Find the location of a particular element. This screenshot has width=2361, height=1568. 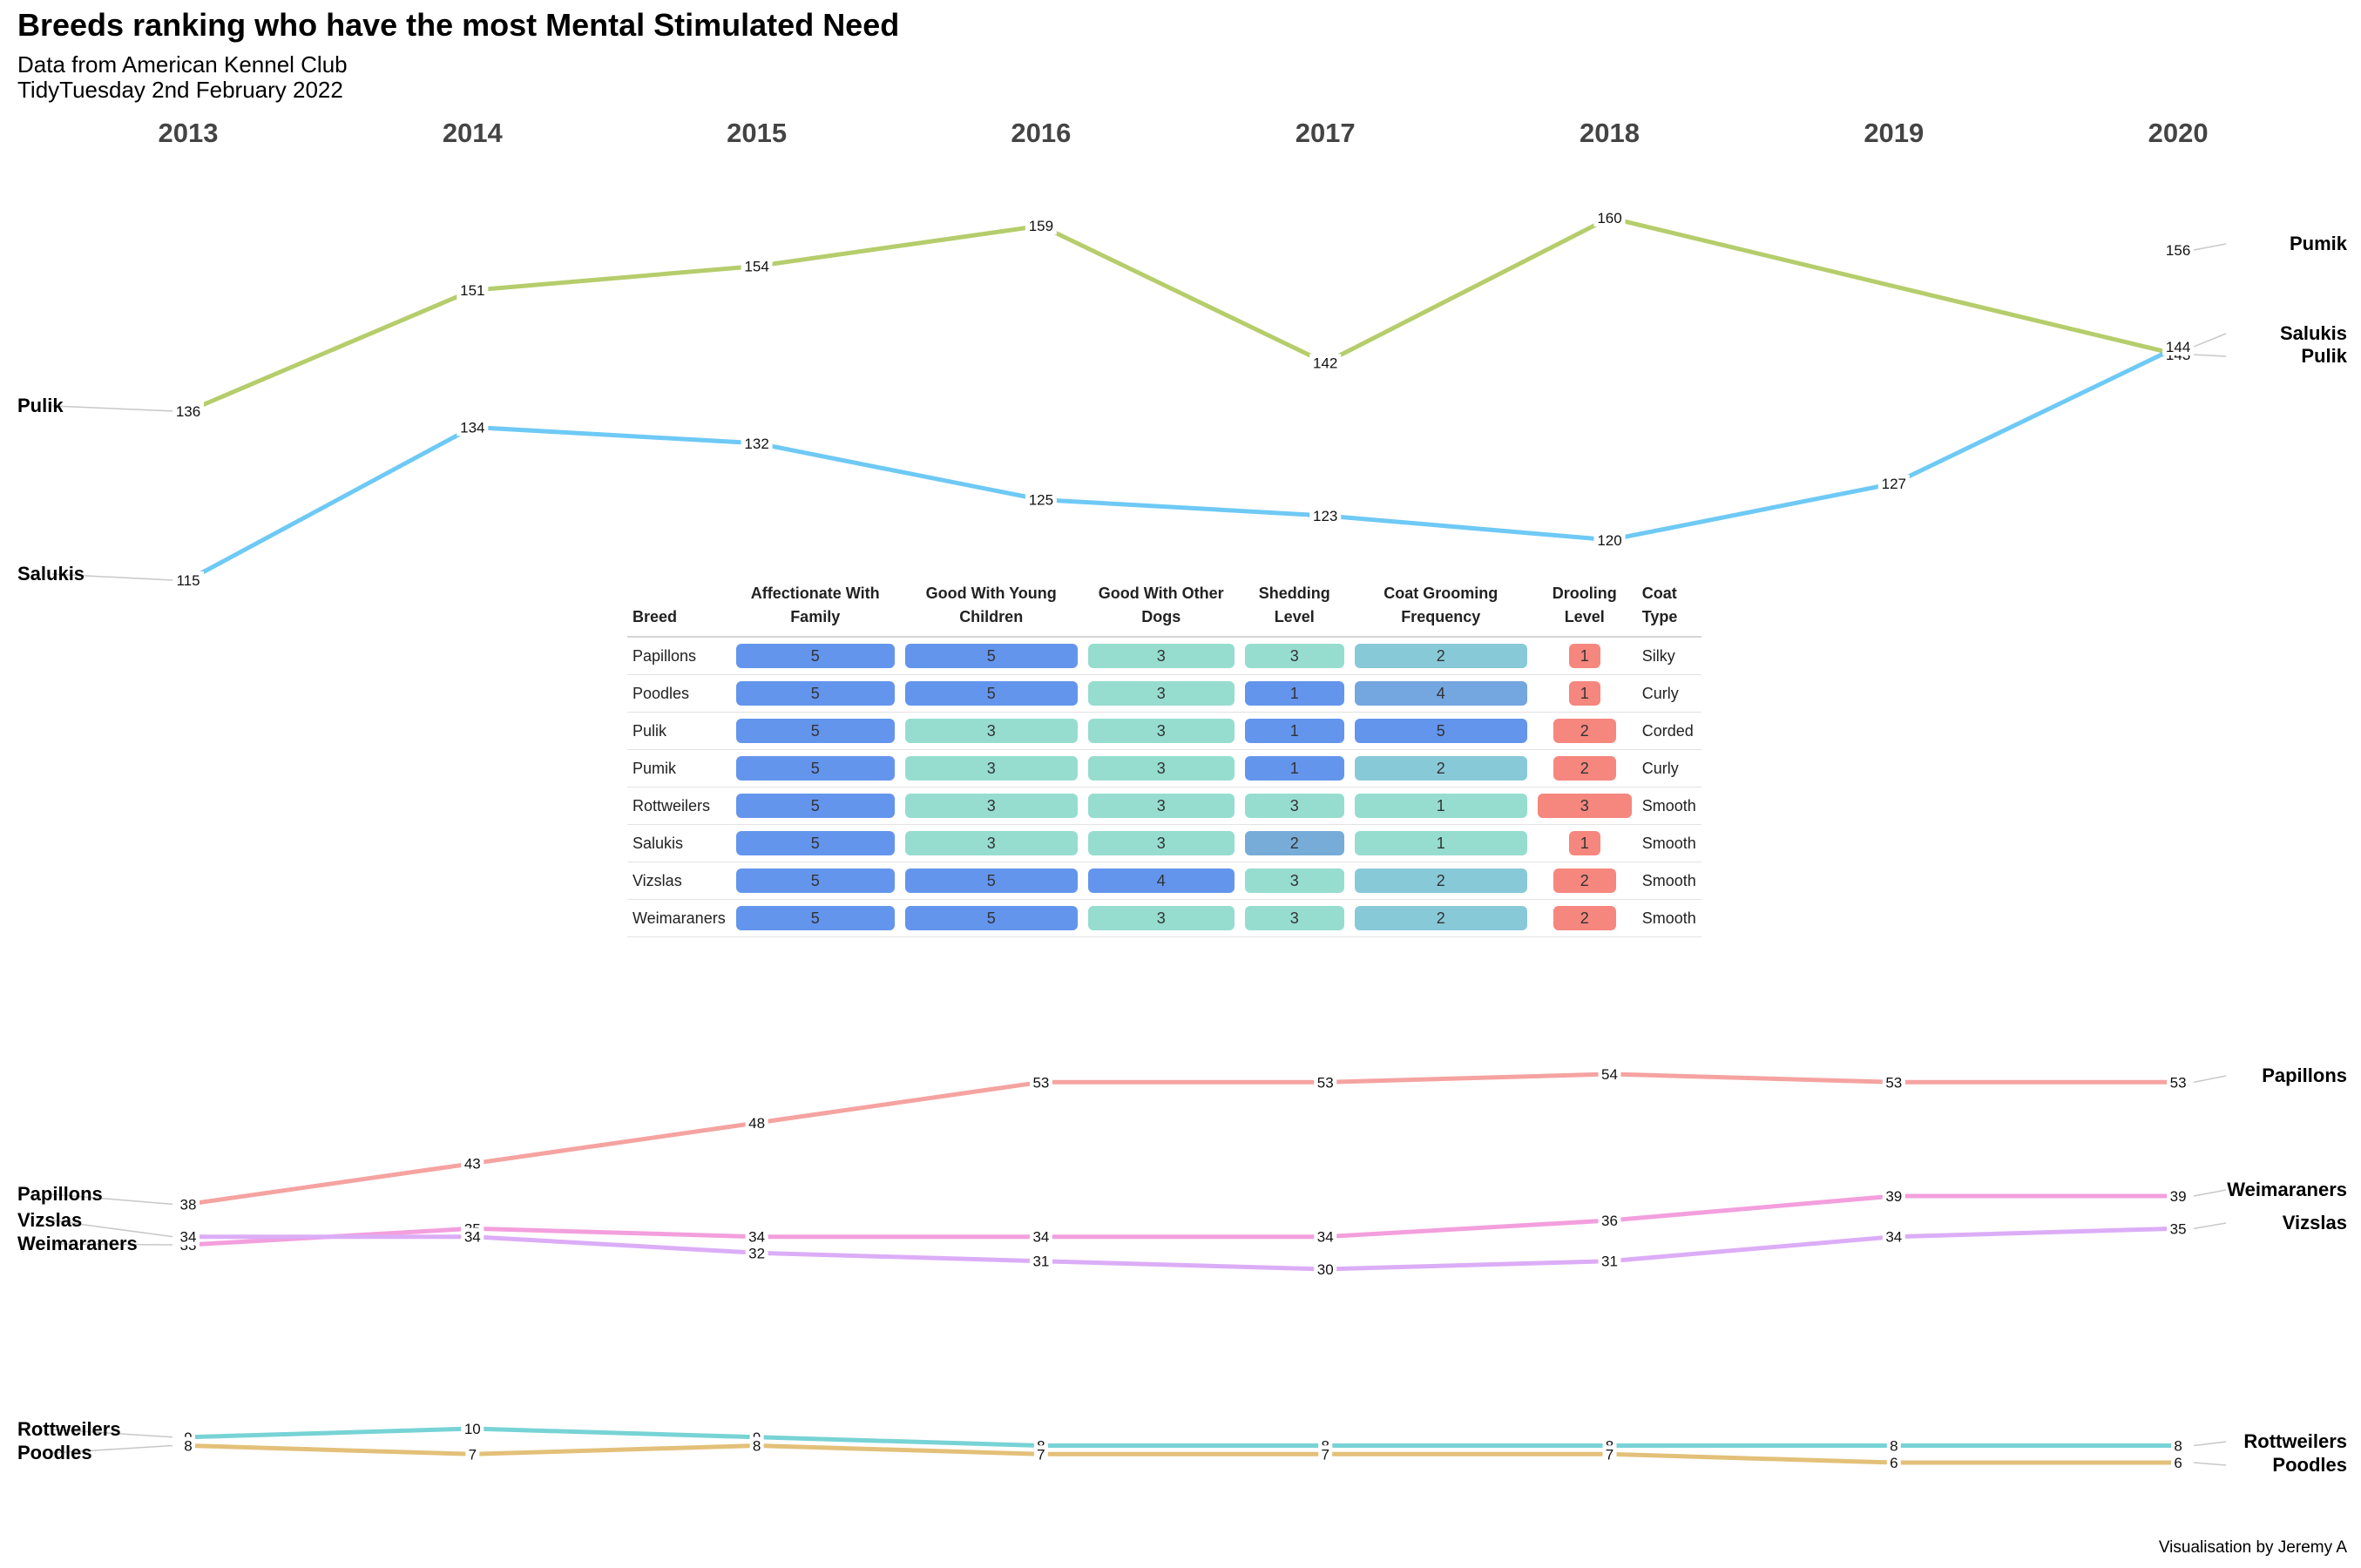

point-bg-rottweilers-2019 is located at coordinates (1893, 1445).